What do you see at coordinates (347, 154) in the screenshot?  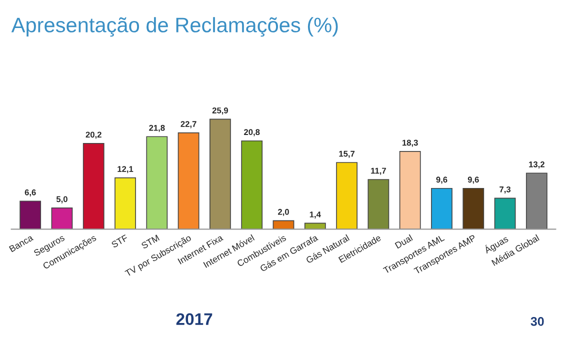 I see `data-label: 15,7` at bounding box center [347, 154].